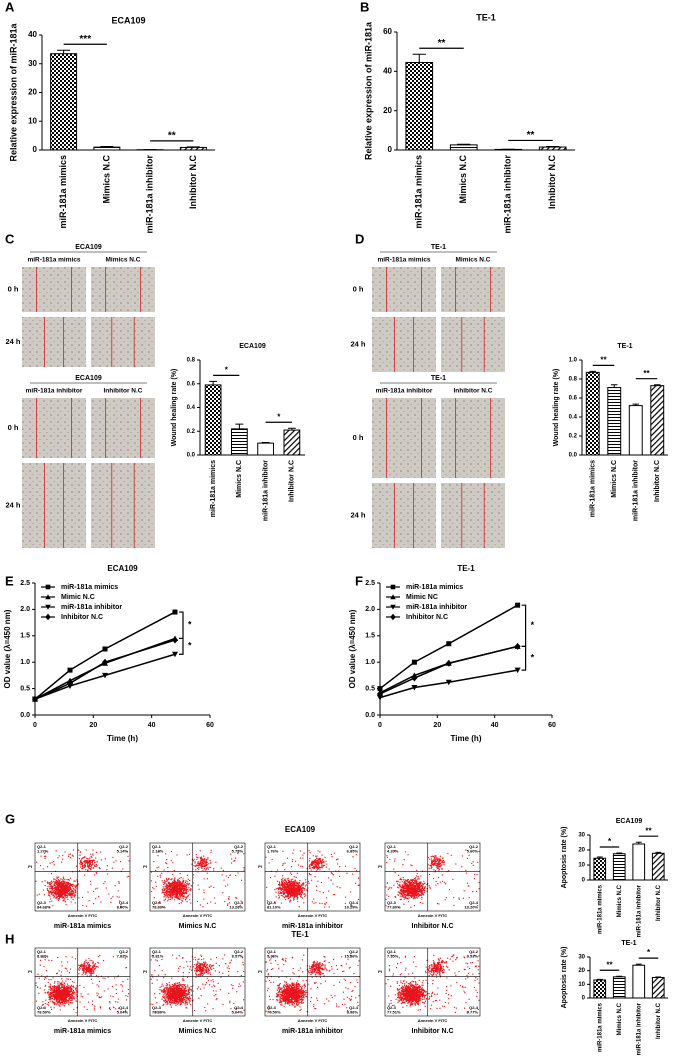 Image resolution: width=677 pixels, height=1057 pixels. What do you see at coordinates (82, 926) in the screenshot?
I see `sample-label: miR-181a mimics` at bounding box center [82, 926].